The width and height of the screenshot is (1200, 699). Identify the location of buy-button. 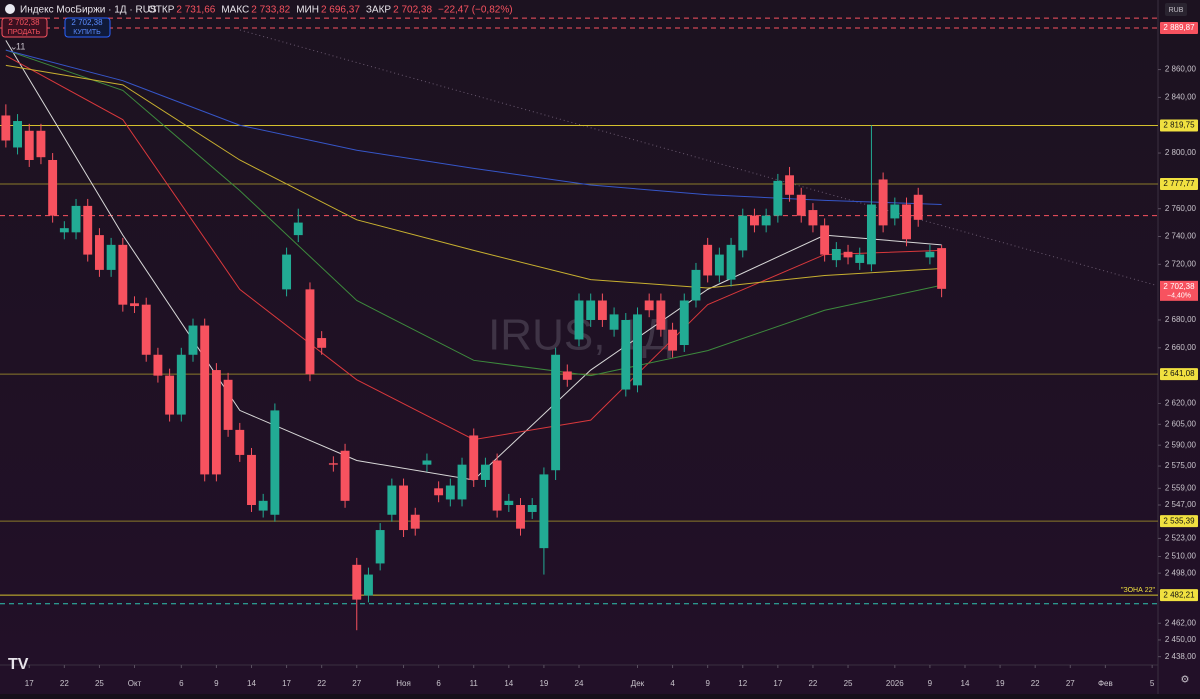
(87, 27).